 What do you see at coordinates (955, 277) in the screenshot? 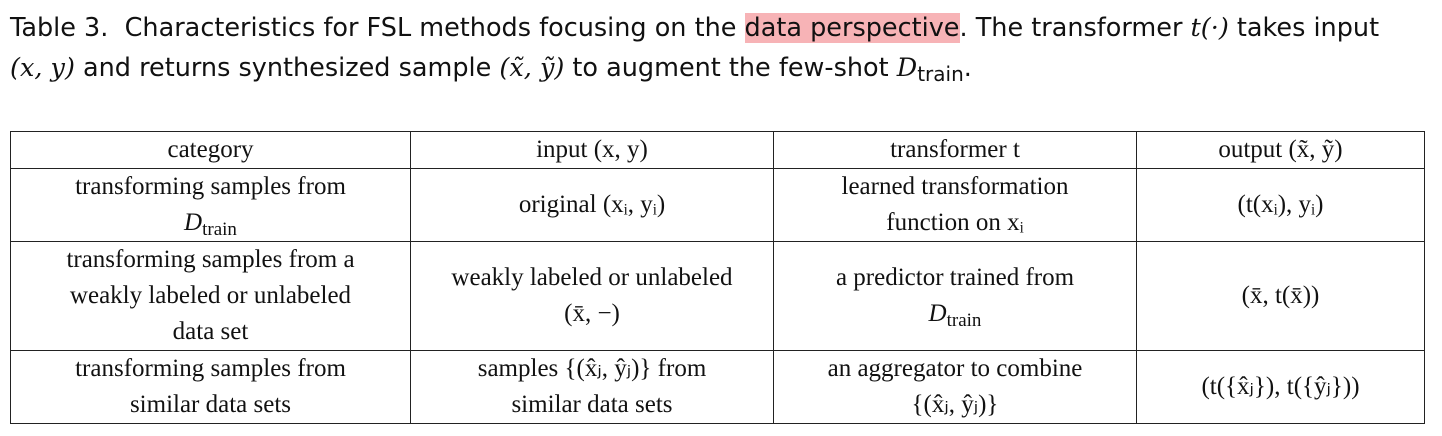
I see `cell-line: a predictor trained from` at bounding box center [955, 277].